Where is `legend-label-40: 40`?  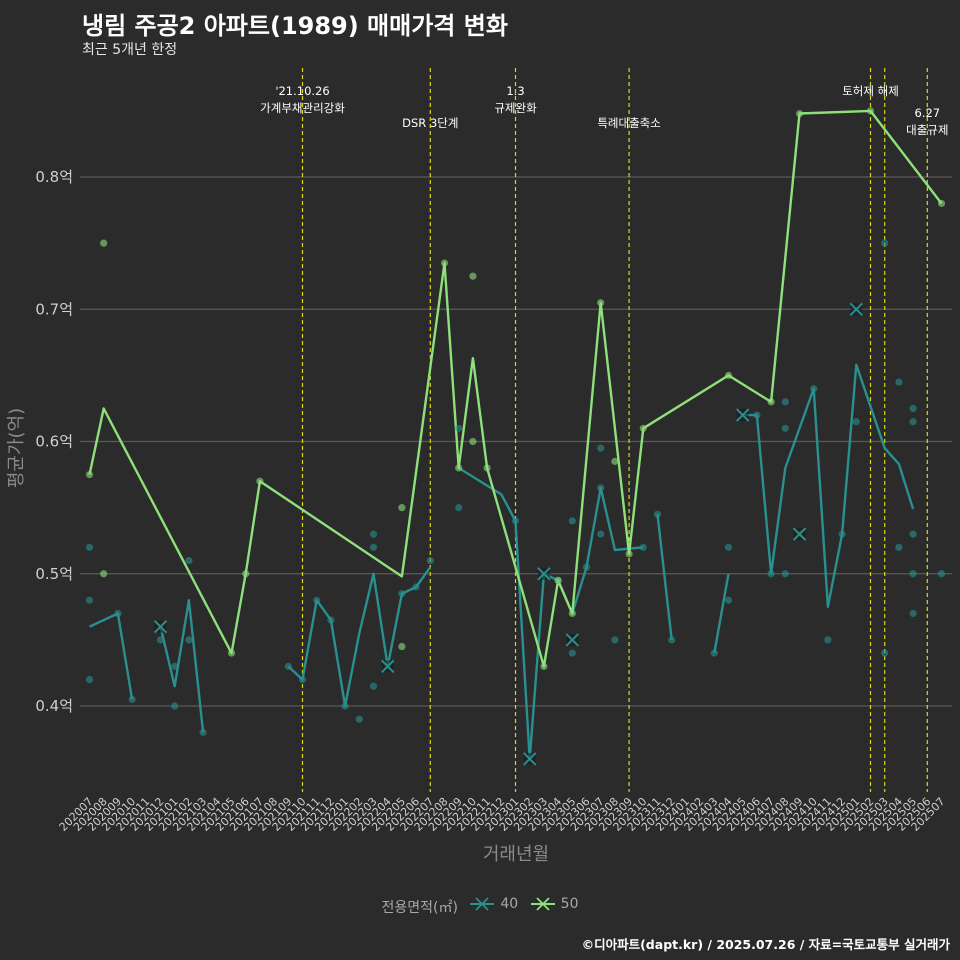
legend-label-40: 40 is located at coordinates (509, 904).